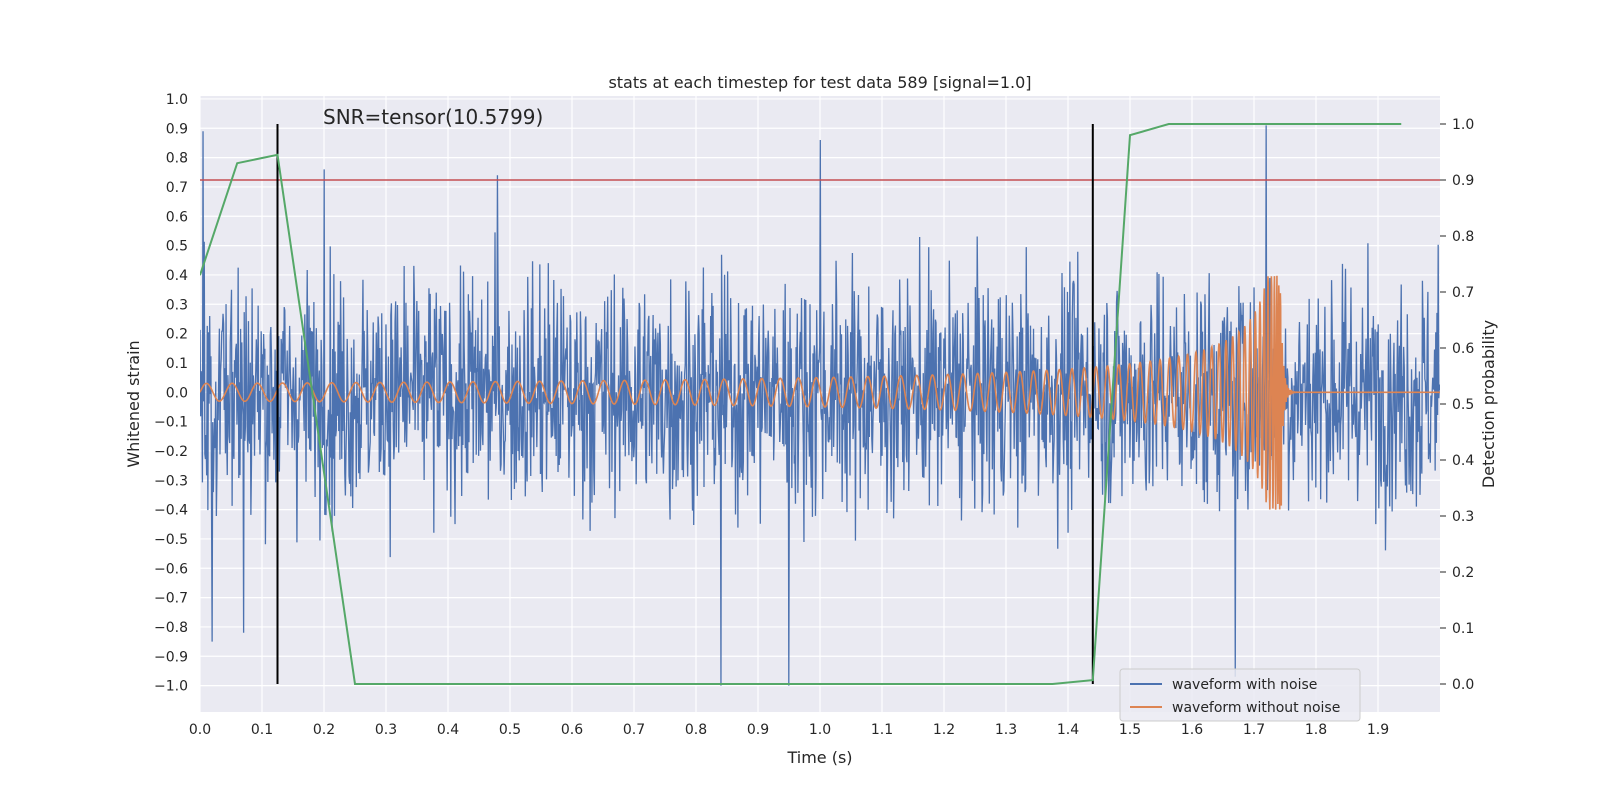 The width and height of the screenshot is (1600, 800). Describe the element at coordinates (171, 628) in the screenshot. I see `y-left-tick-label: −0.8` at that location.